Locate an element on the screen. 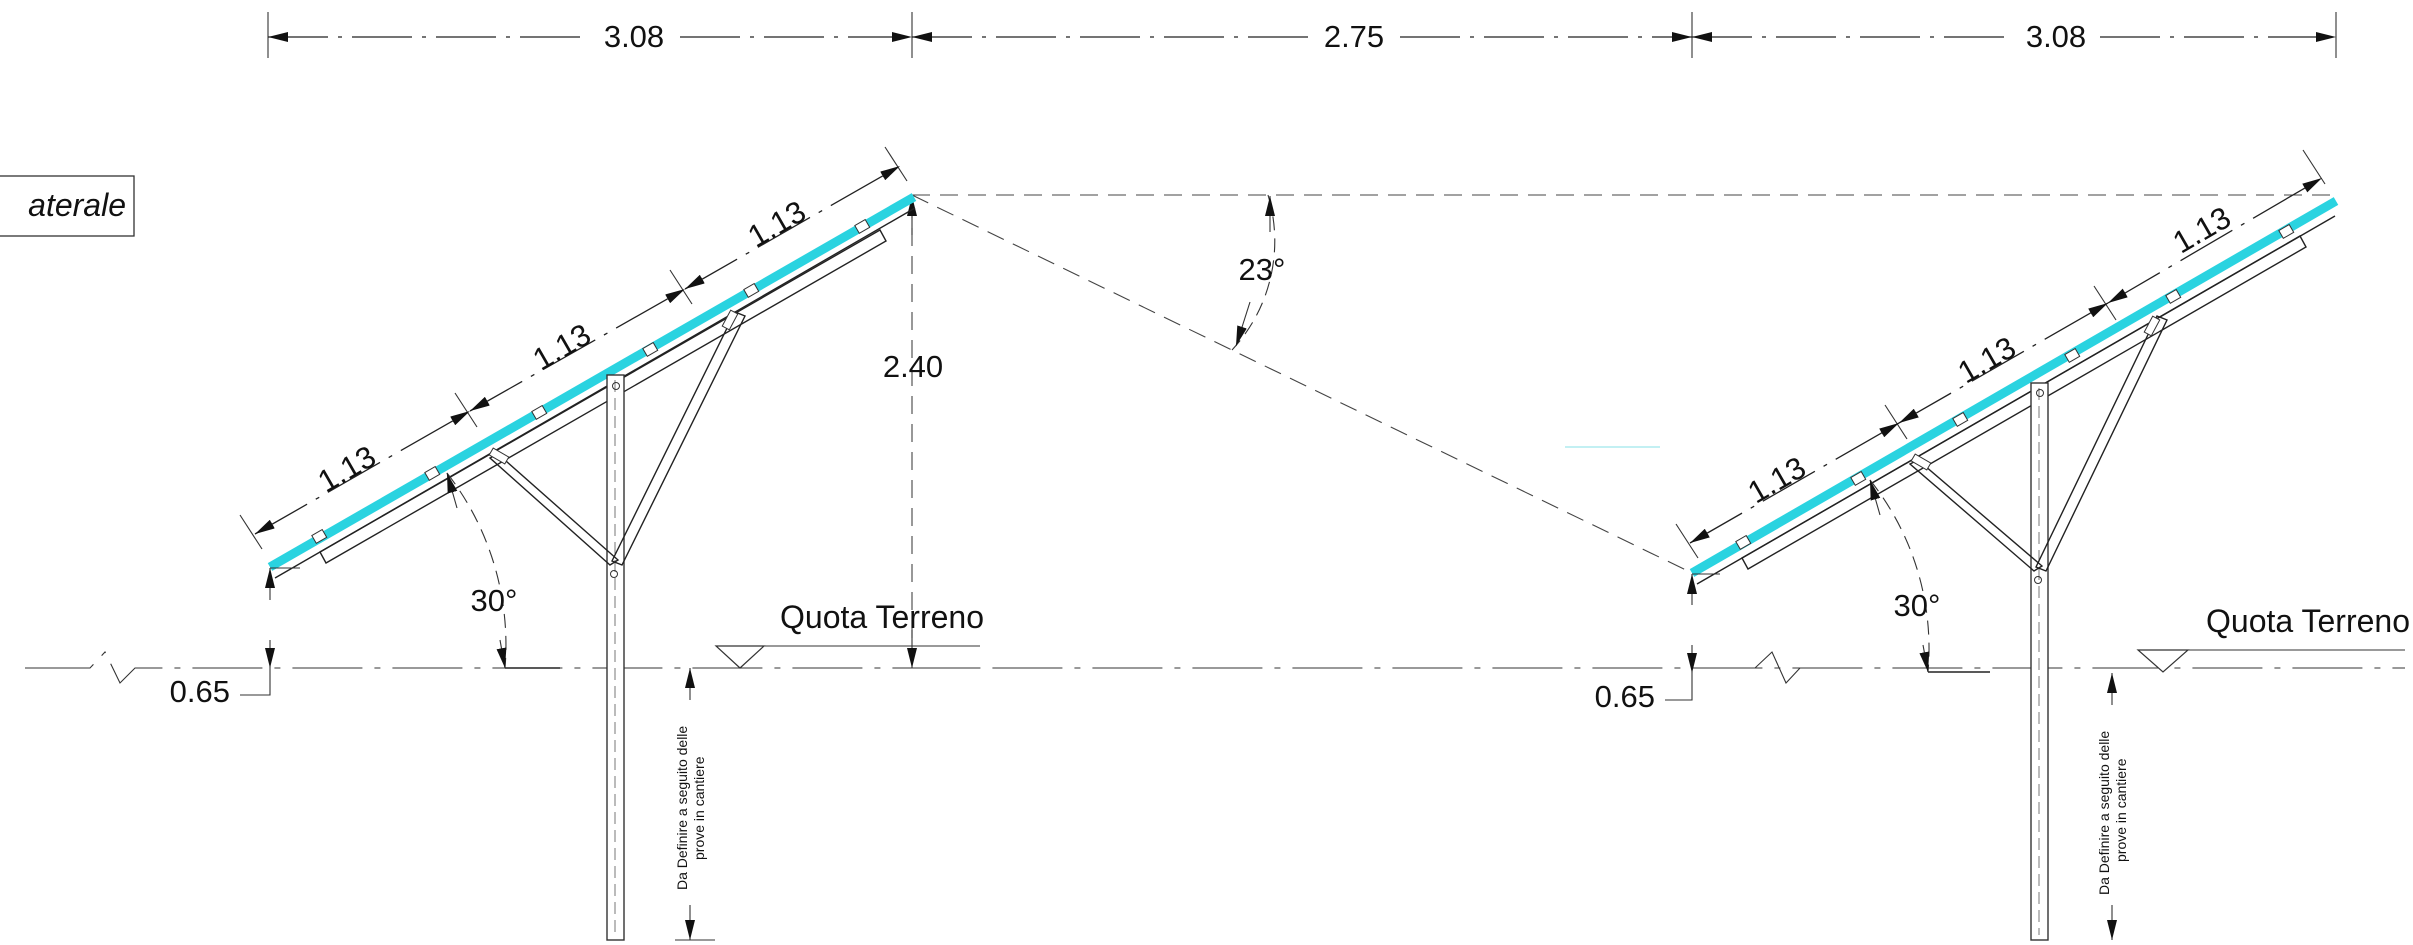  right-module-dim-3: 1.13 is located at coordinates (2202, 230).